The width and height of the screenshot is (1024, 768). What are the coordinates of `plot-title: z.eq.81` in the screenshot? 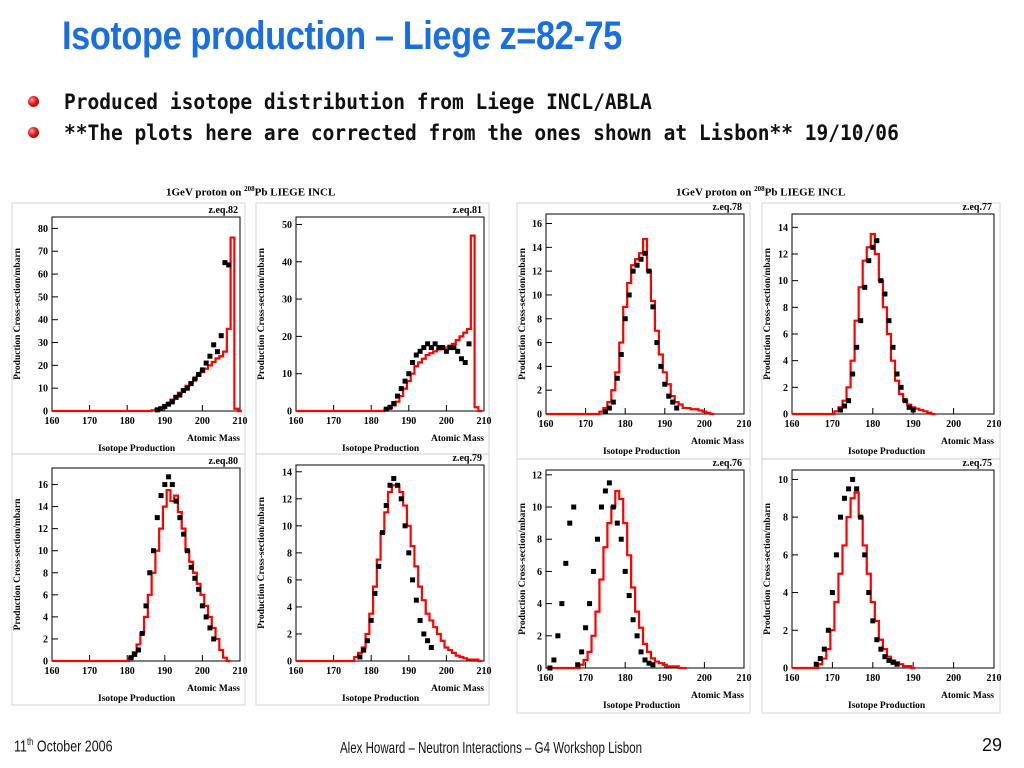 It's located at (467, 210).